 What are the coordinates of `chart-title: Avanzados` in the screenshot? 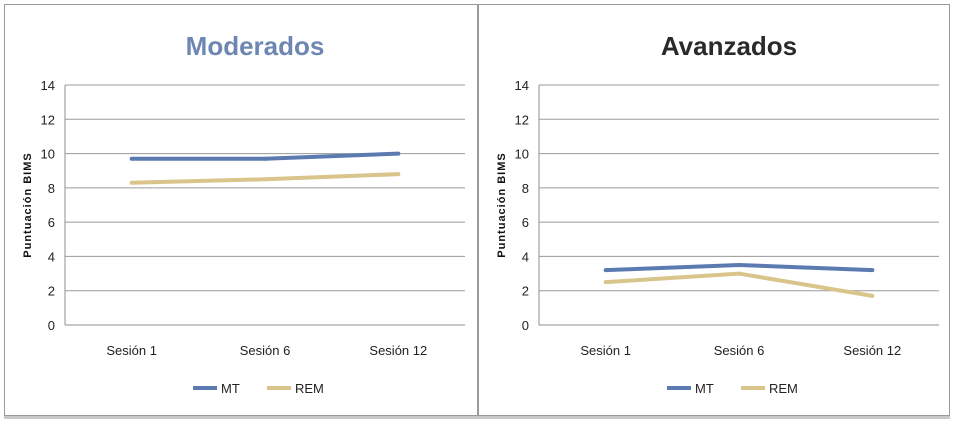 It's located at (729, 46).